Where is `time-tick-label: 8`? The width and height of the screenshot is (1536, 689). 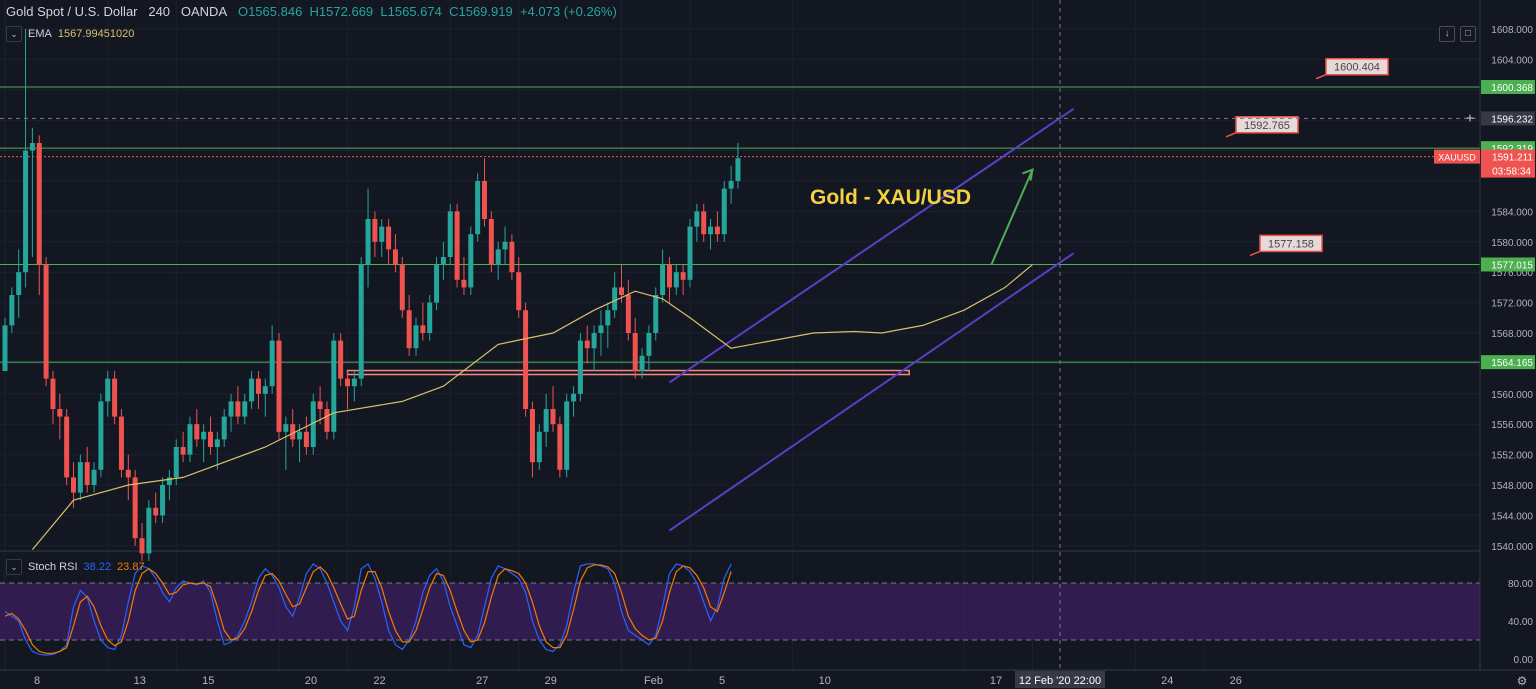
time-tick-label: 8 is located at coordinates (37, 681).